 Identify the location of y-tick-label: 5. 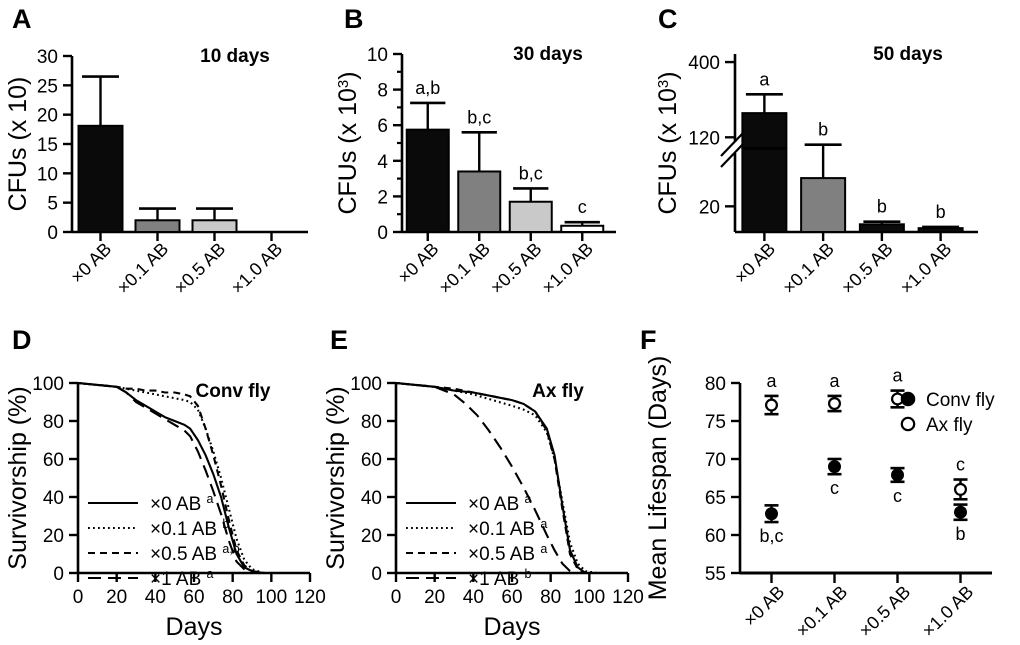
(52, 204).